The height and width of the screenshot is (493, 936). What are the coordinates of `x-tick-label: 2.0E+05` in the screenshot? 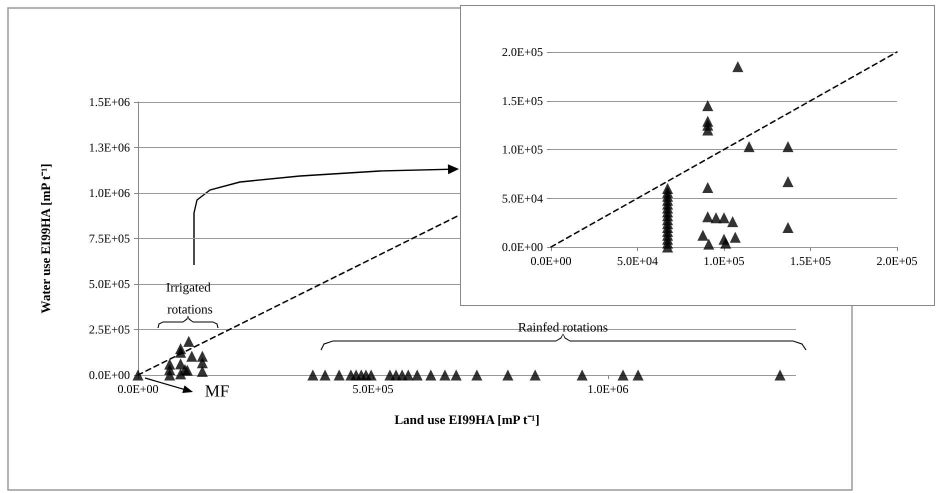 It's located at (897, 261).